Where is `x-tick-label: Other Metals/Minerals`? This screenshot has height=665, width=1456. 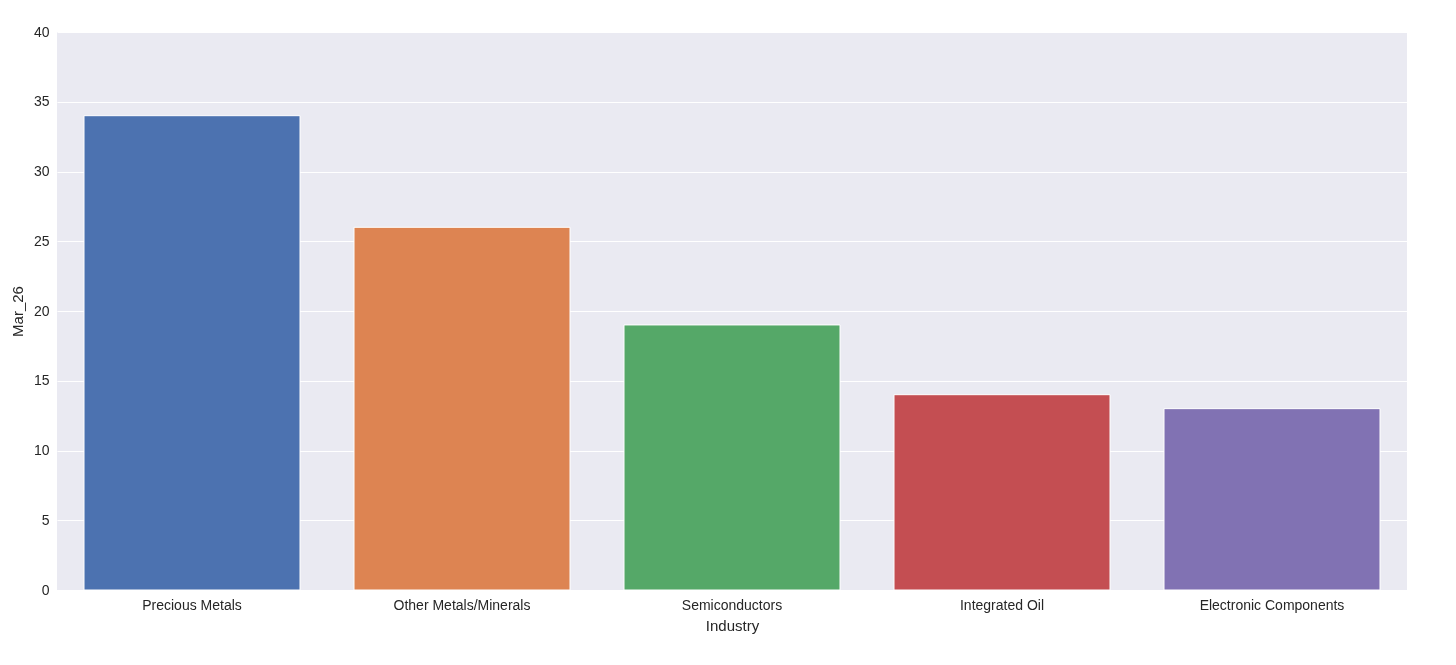 x-tick-label: Other Metals/Minerals is located at coordinates (462, 604).